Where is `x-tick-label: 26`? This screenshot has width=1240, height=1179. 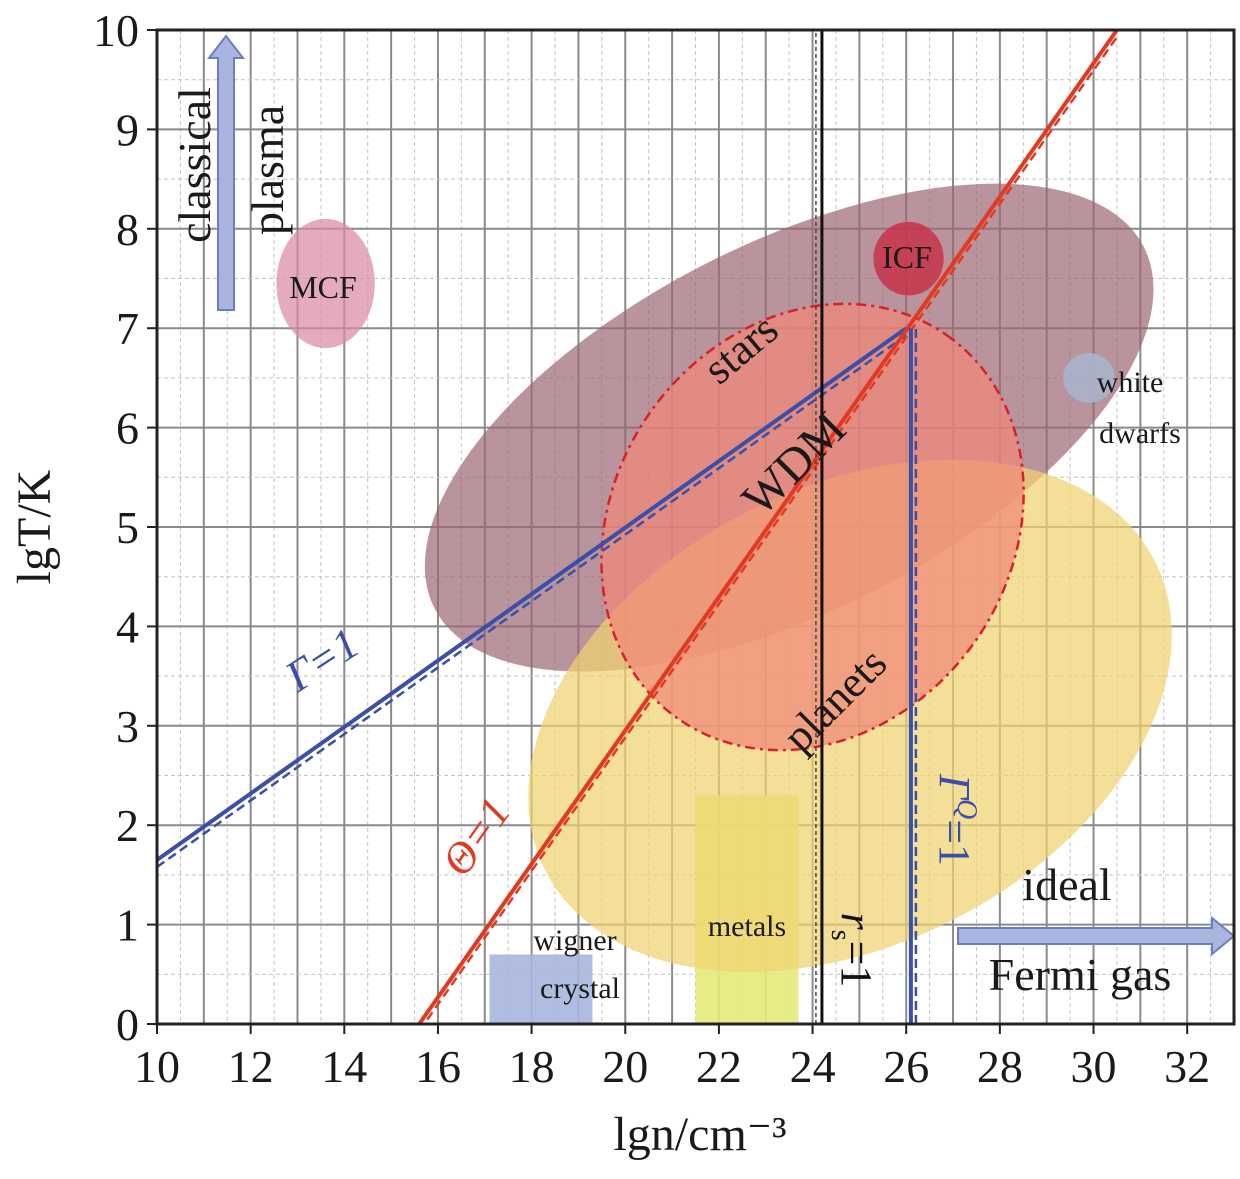
x-tick-label: 26 is located at coordinates (906, 1066).